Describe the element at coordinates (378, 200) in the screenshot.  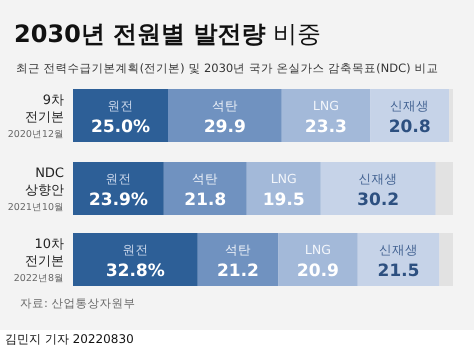
I see `data-label: 30.2` at that location.